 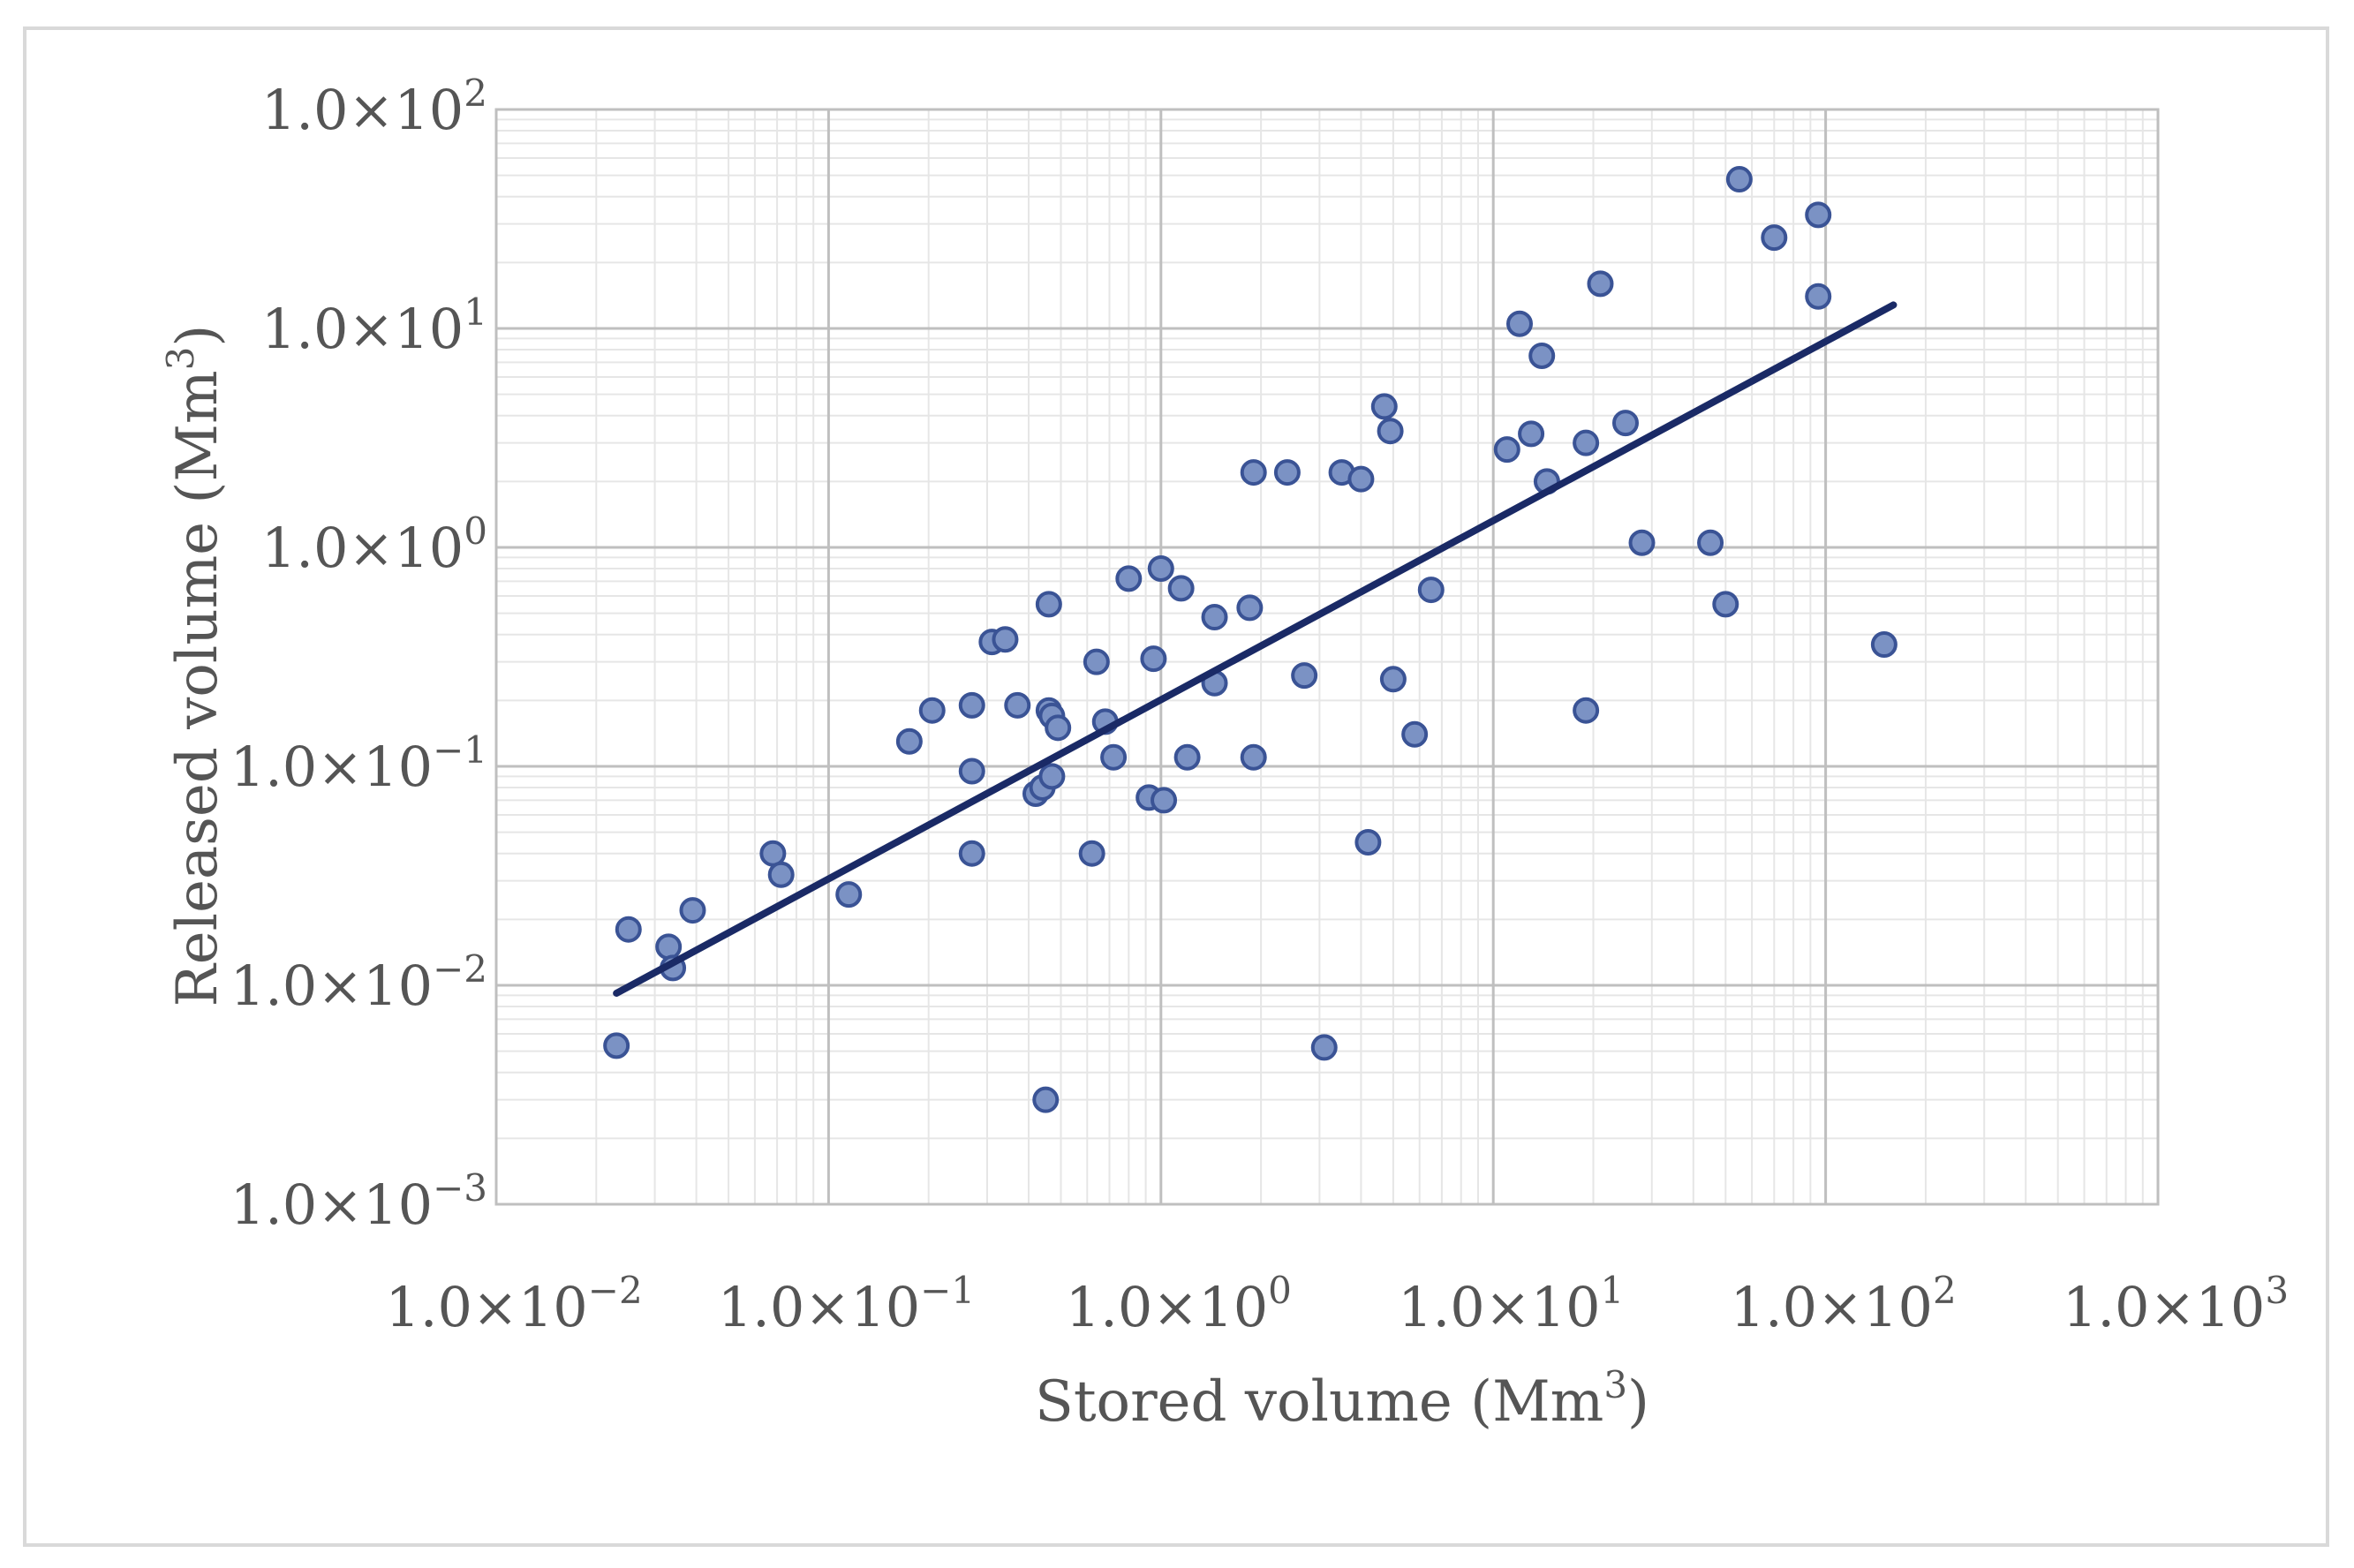 What do you see at coordinates (1179, 1304) in the screenshot?
I see `x-tick-label: 1.0×100` at bounding box center [1179, 1304].